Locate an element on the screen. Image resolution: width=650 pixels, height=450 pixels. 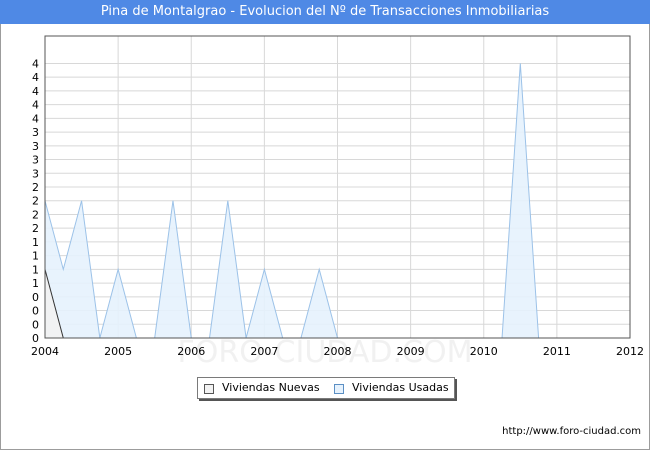
legend-label-usadas: Viviendas Usadas is located at coordinates (400, 387).